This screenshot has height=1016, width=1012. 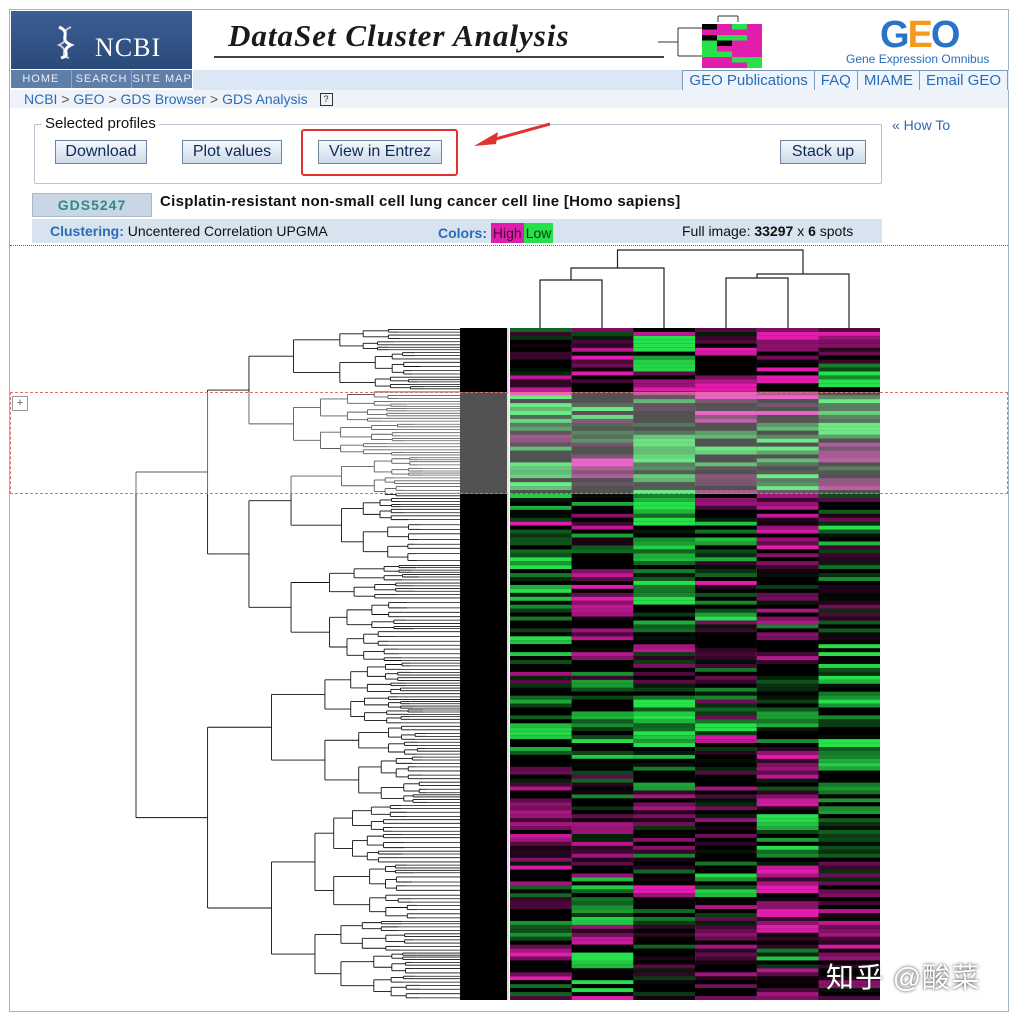 What do you see at coordinates (227, 231) in the screenshot?
I see `clustering-value: Uncentered Correlation UPGMA` at bounding box center [227, 231].